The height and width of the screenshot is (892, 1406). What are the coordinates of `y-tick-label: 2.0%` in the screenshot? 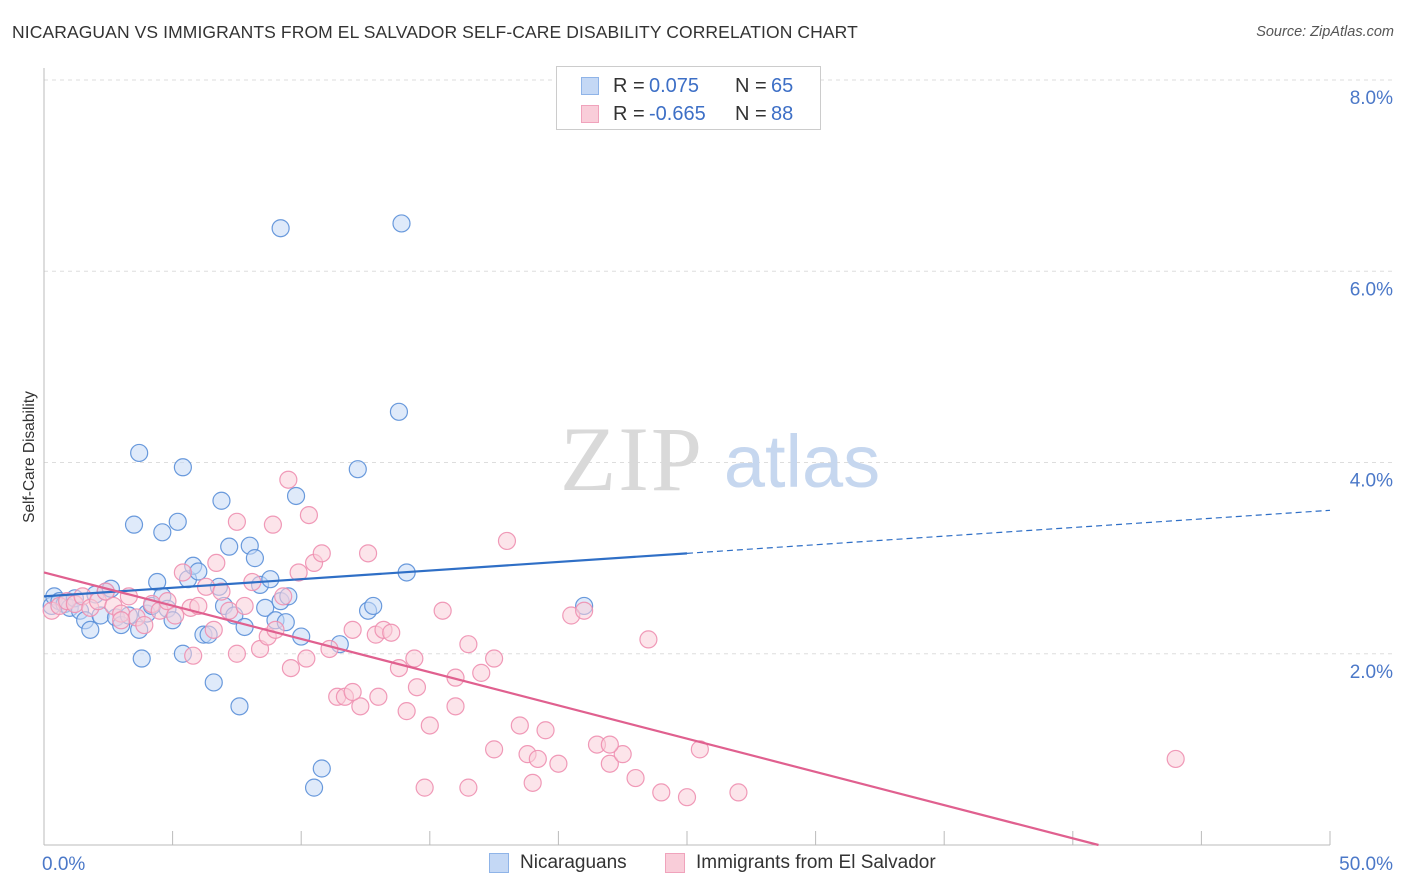 It's located at (1371, 672).